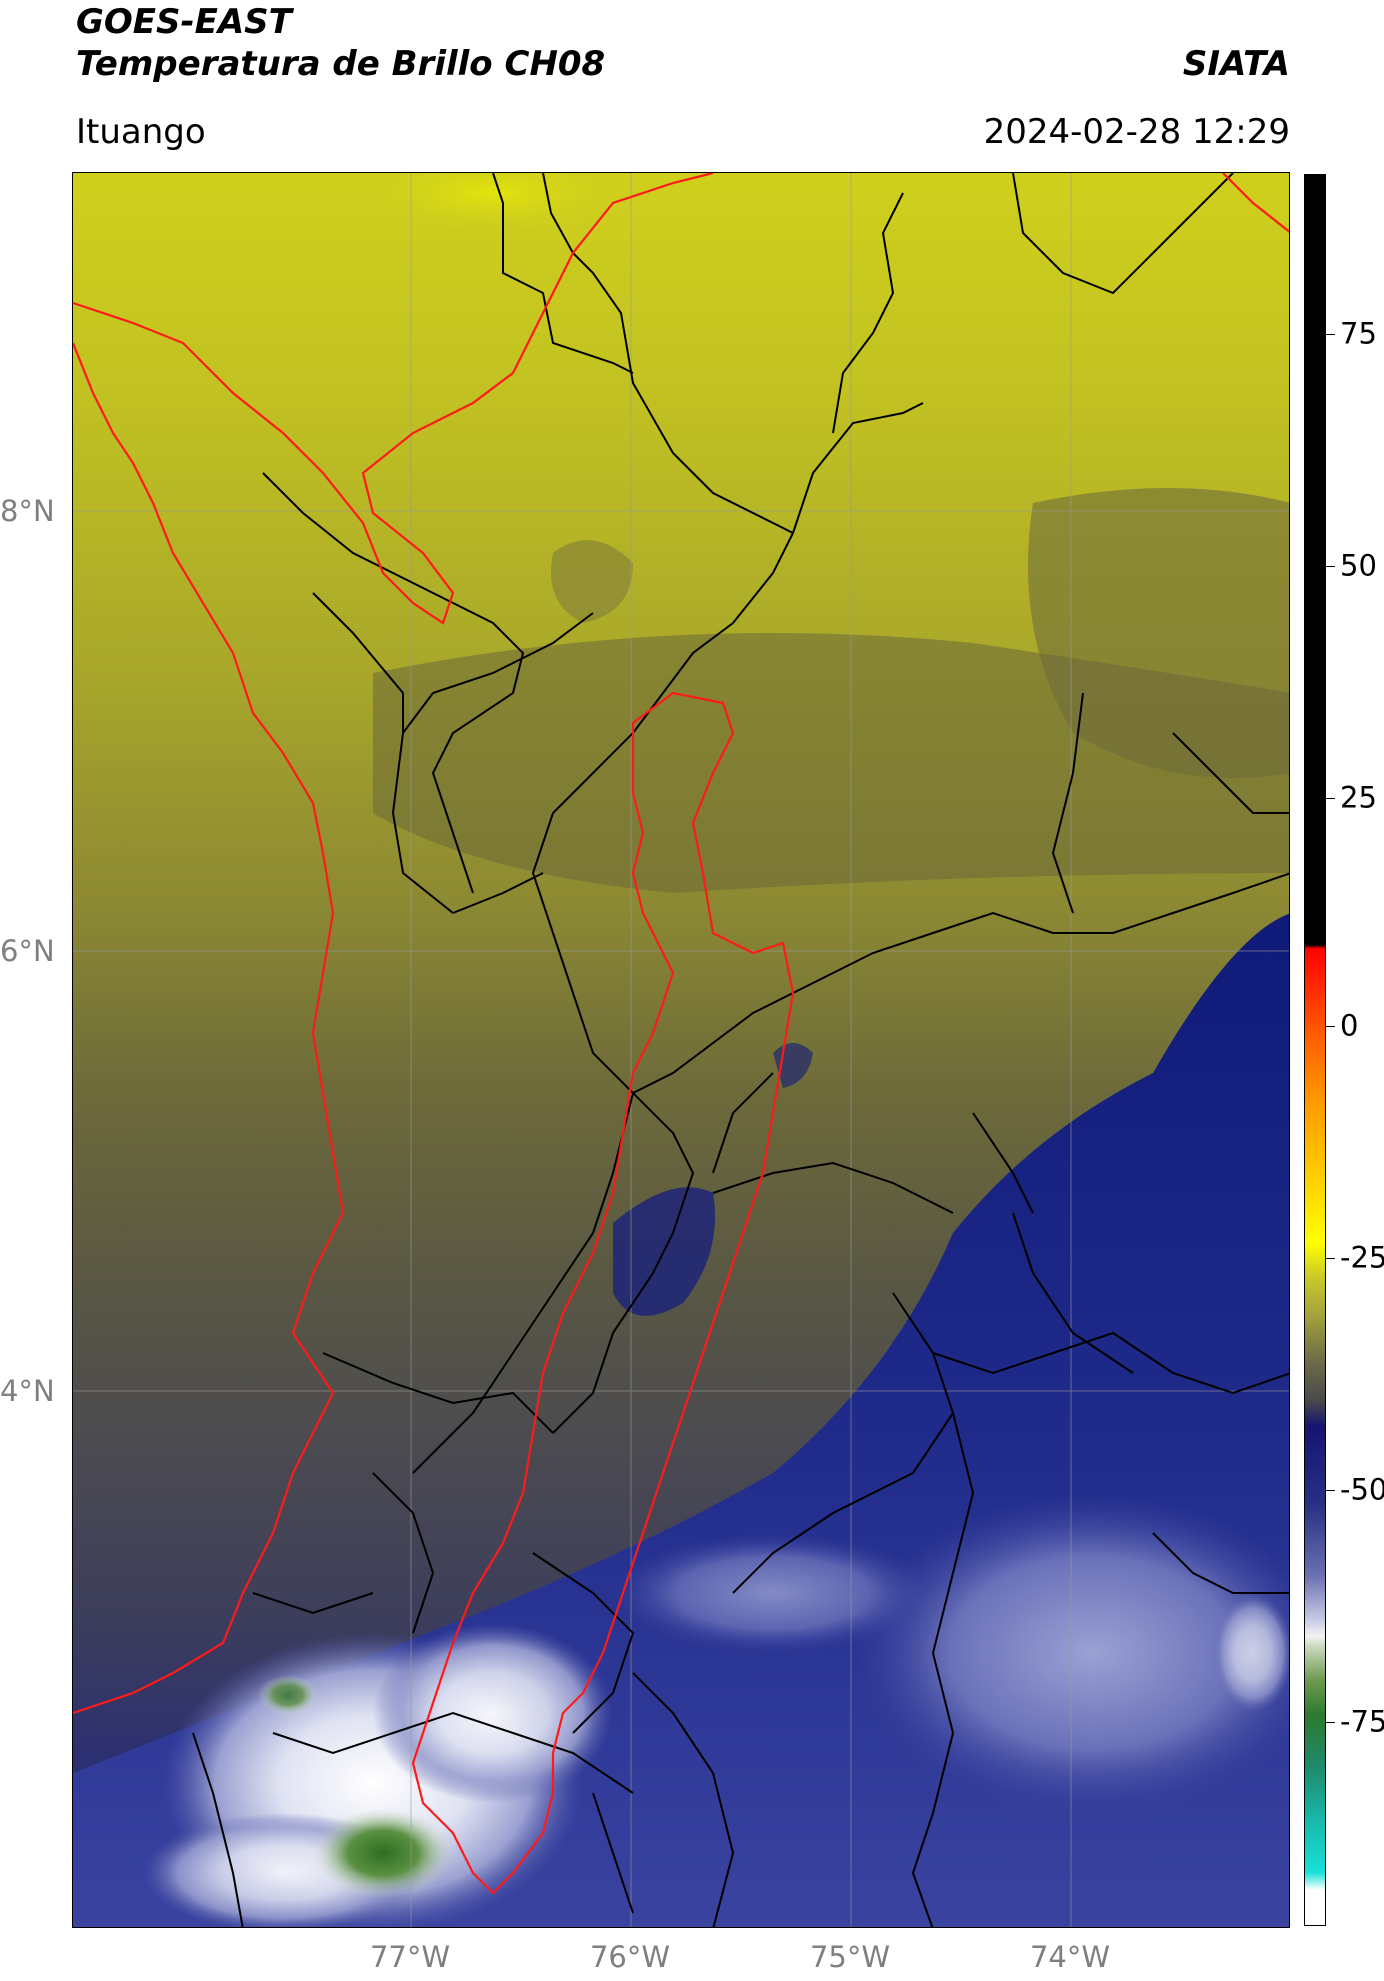 The height and width of the screenshot is (1981, 1384). I want to click on colorbar-label-25: 25, so click(1358, 797).